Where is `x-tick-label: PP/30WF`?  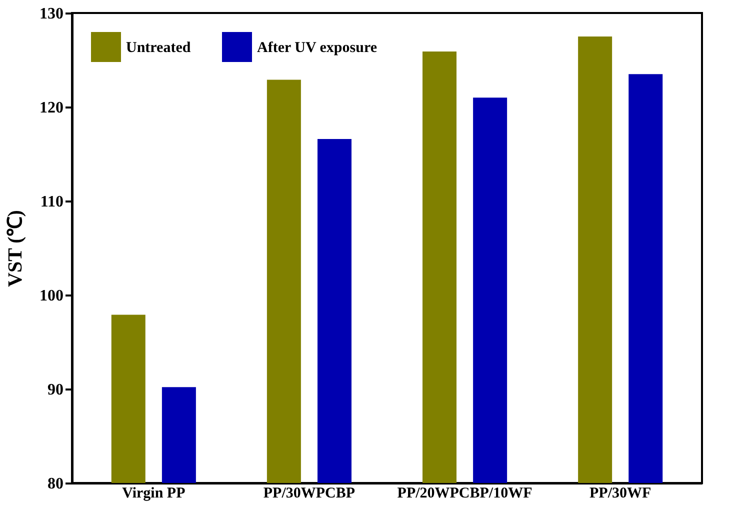
x-tick-label: PP/30WF is located at coordinates (621, 494).